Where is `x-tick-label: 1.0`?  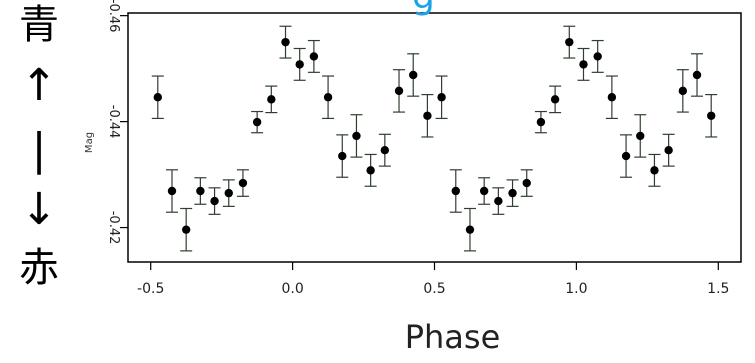 x-tick-label: 1.0 is located at coordinates (576, 289).